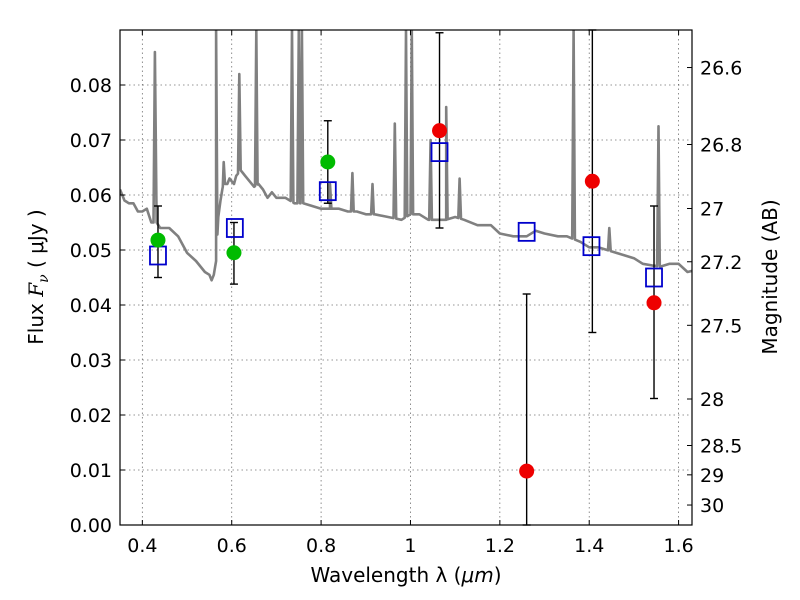 This screenshot has width=800, height=600. I want to click on x-tick-label: 0.4, so click(142, 546).